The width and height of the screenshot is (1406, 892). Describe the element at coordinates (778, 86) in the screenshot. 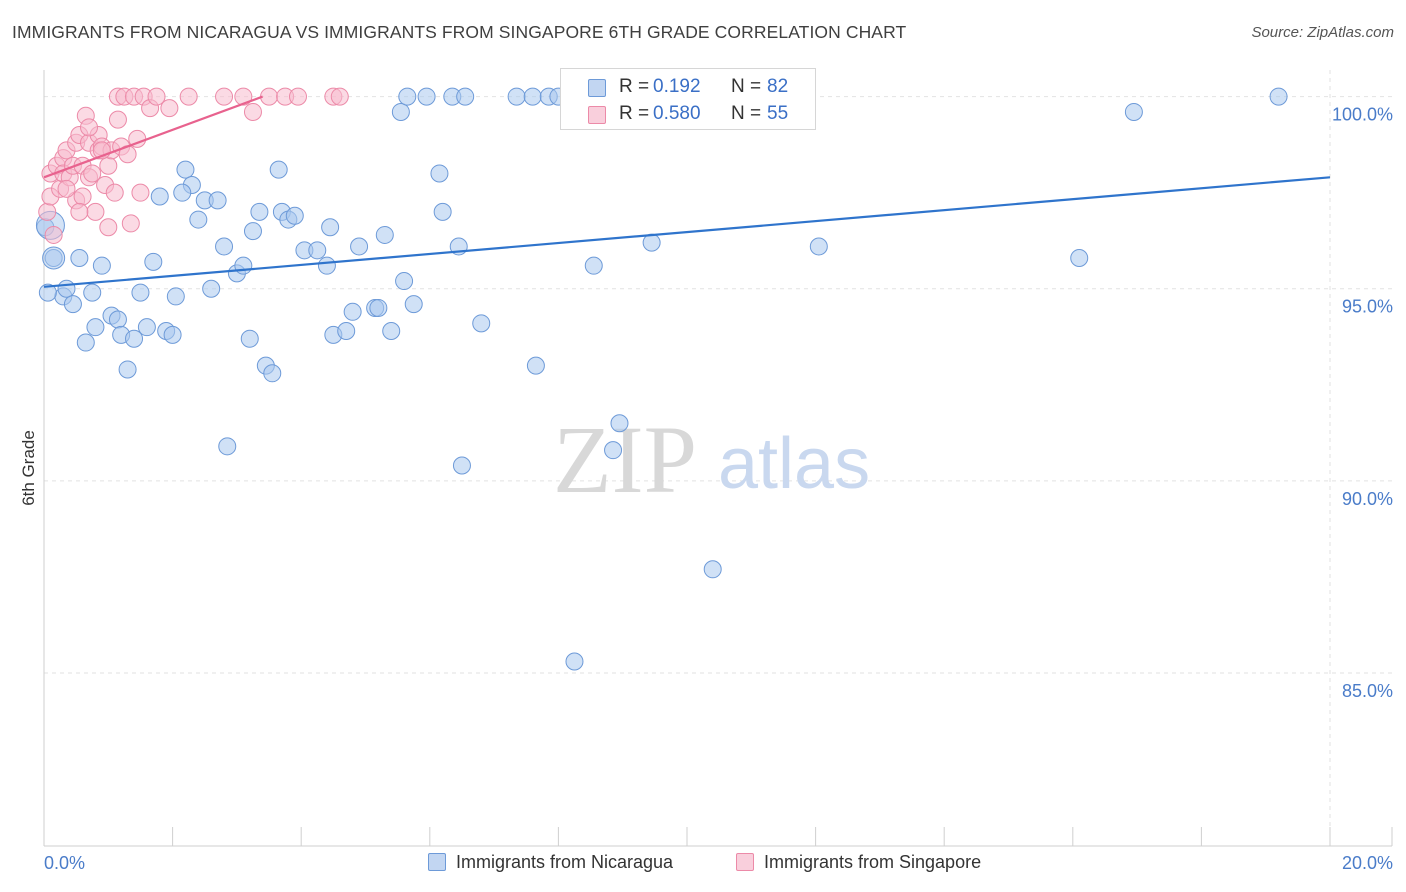

I see `n-value: 82` at that location.